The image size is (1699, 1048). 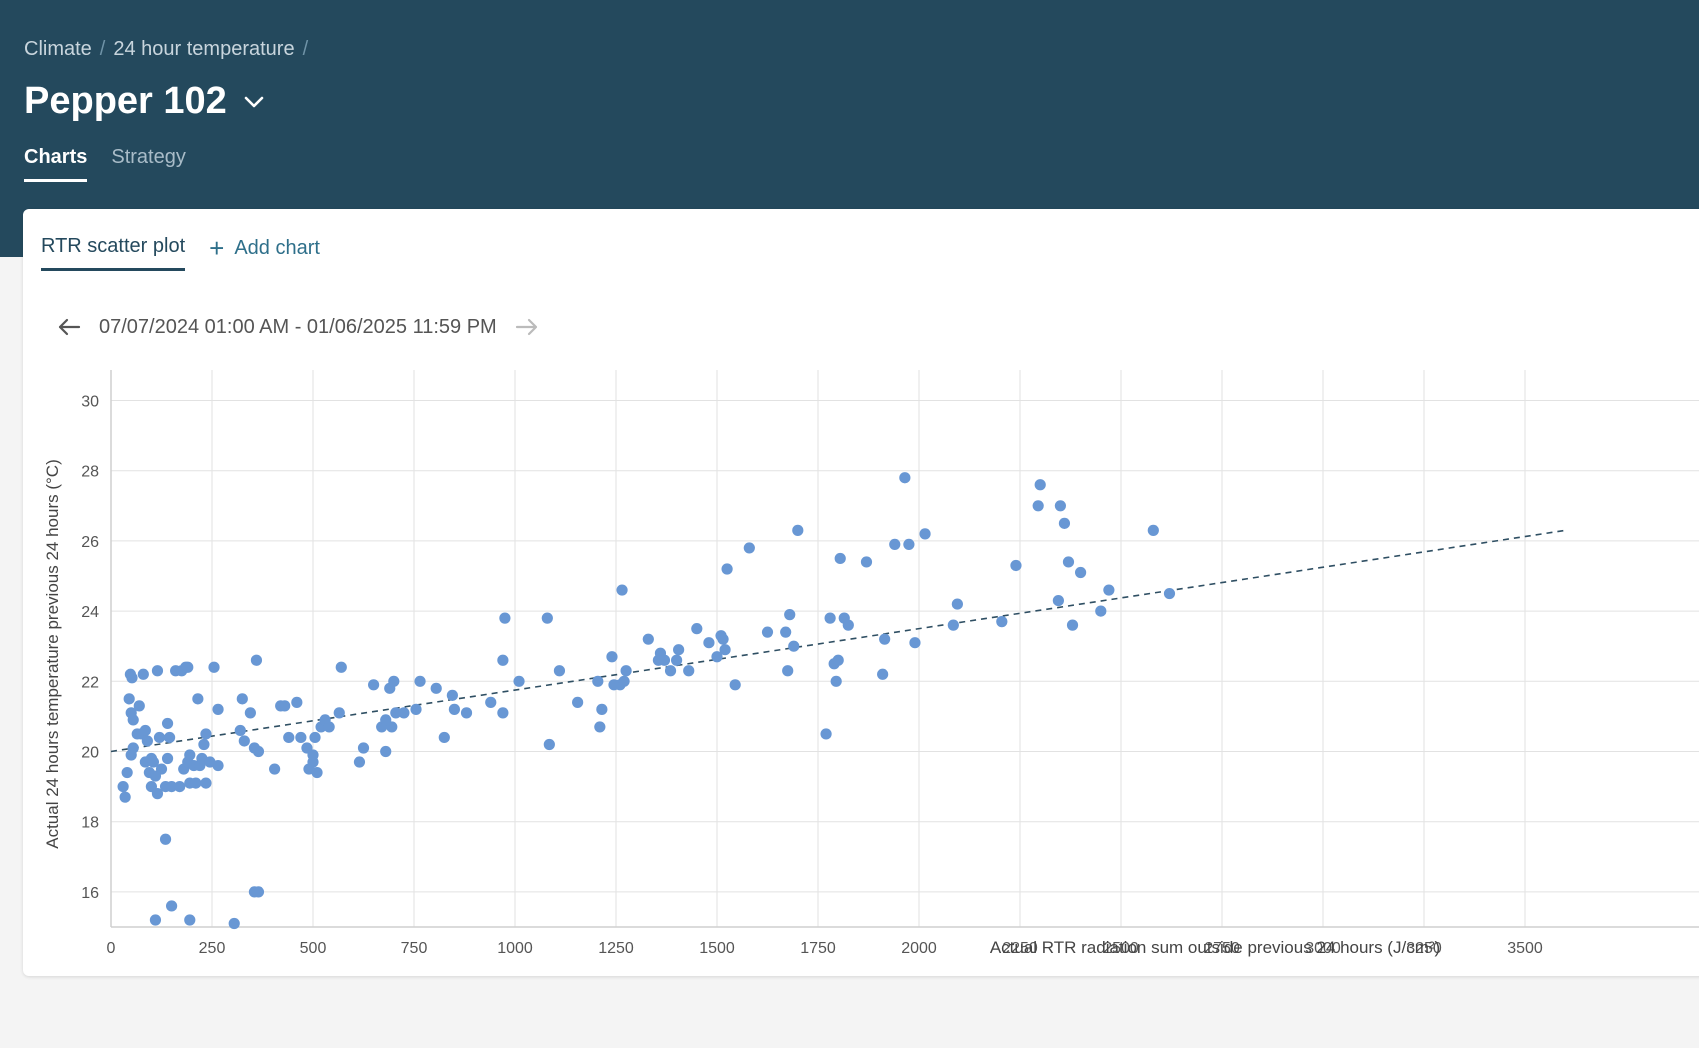 What do you see at coordinates (277, 247) in the screenshot?
I see `add-chart-label: Add chart` at bounding box center [277, 247].